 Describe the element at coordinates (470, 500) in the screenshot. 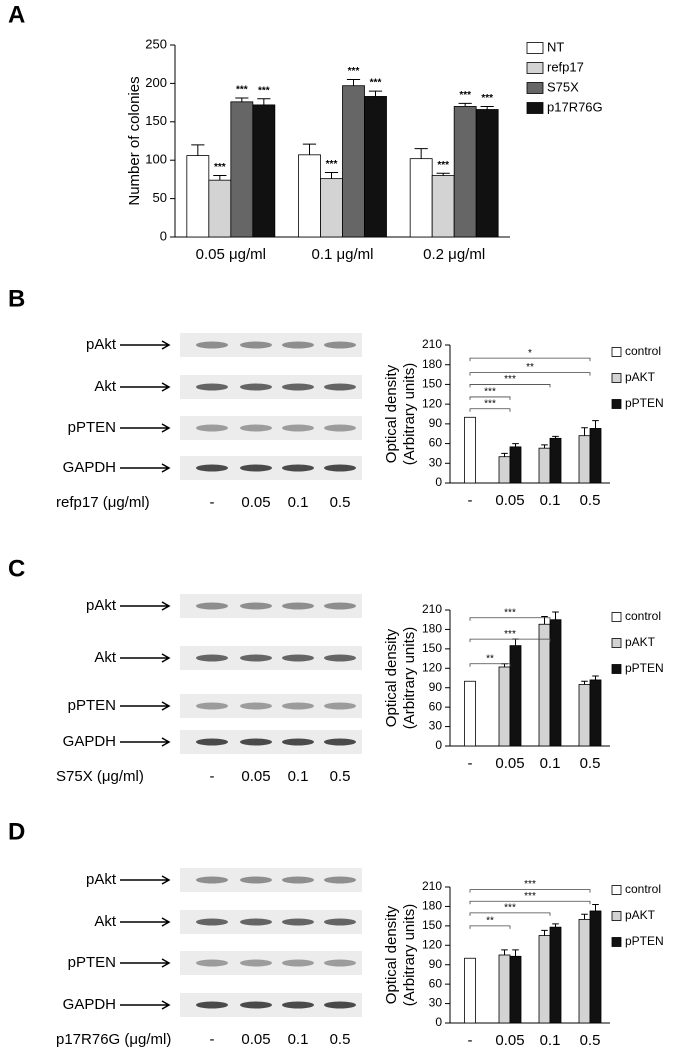

I see `x-tick-label: -` at that location.